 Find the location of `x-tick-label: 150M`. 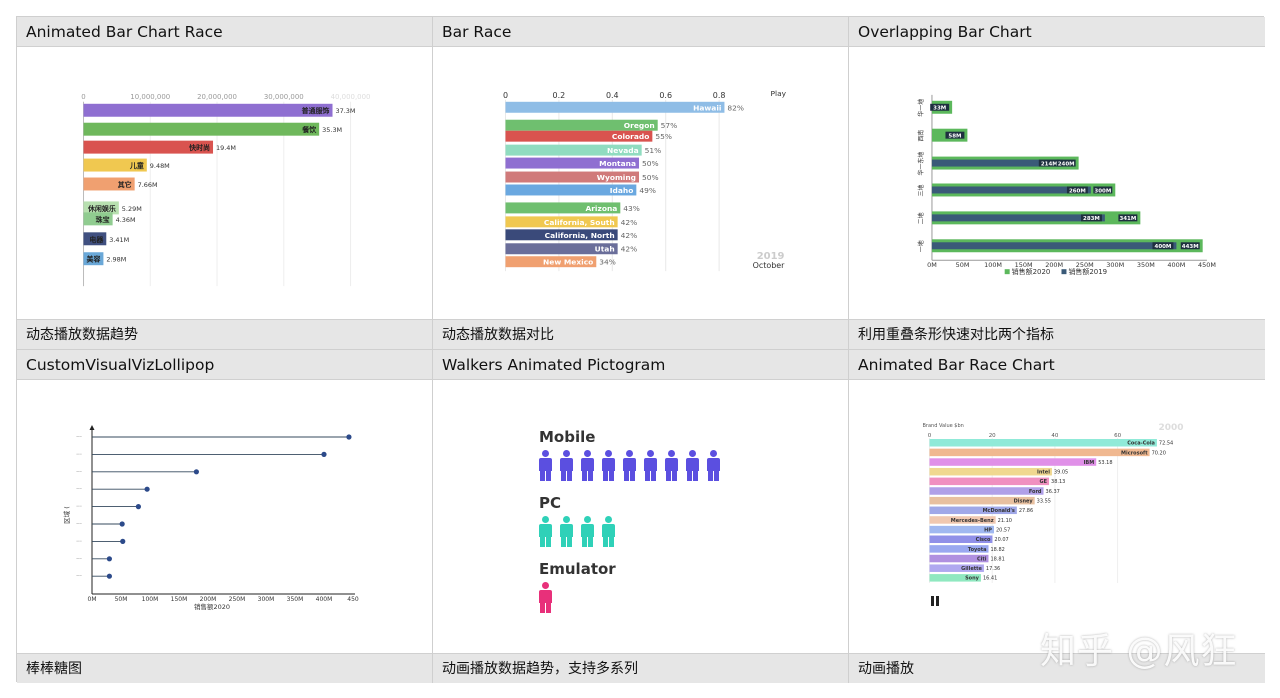

x-tick-label: 150M is located at coordinates (179, 599).